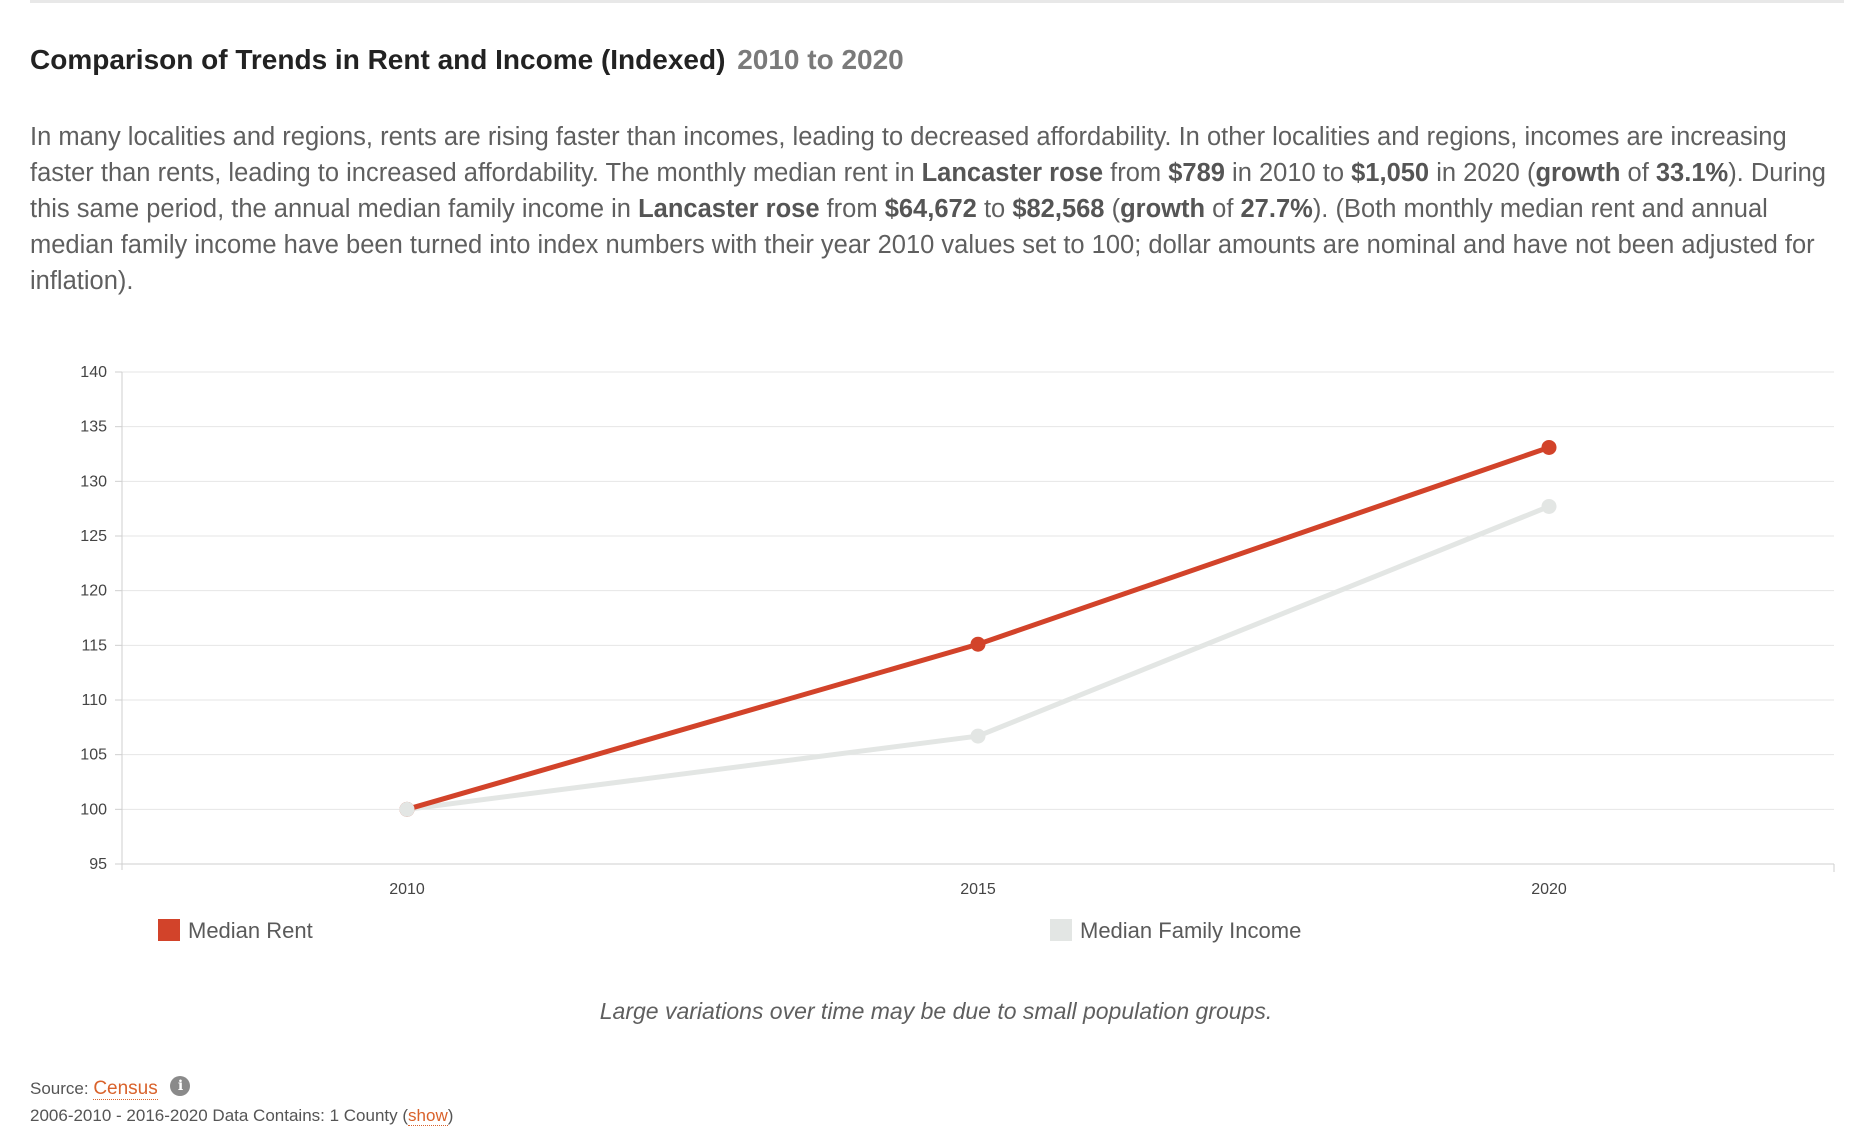 The width and height of the screenshot is (1872, 1146). What do you see at coordinates (978, 889) in the screenshot?
I see `x-tick-label: 2015` at bounding box center [978, 889].